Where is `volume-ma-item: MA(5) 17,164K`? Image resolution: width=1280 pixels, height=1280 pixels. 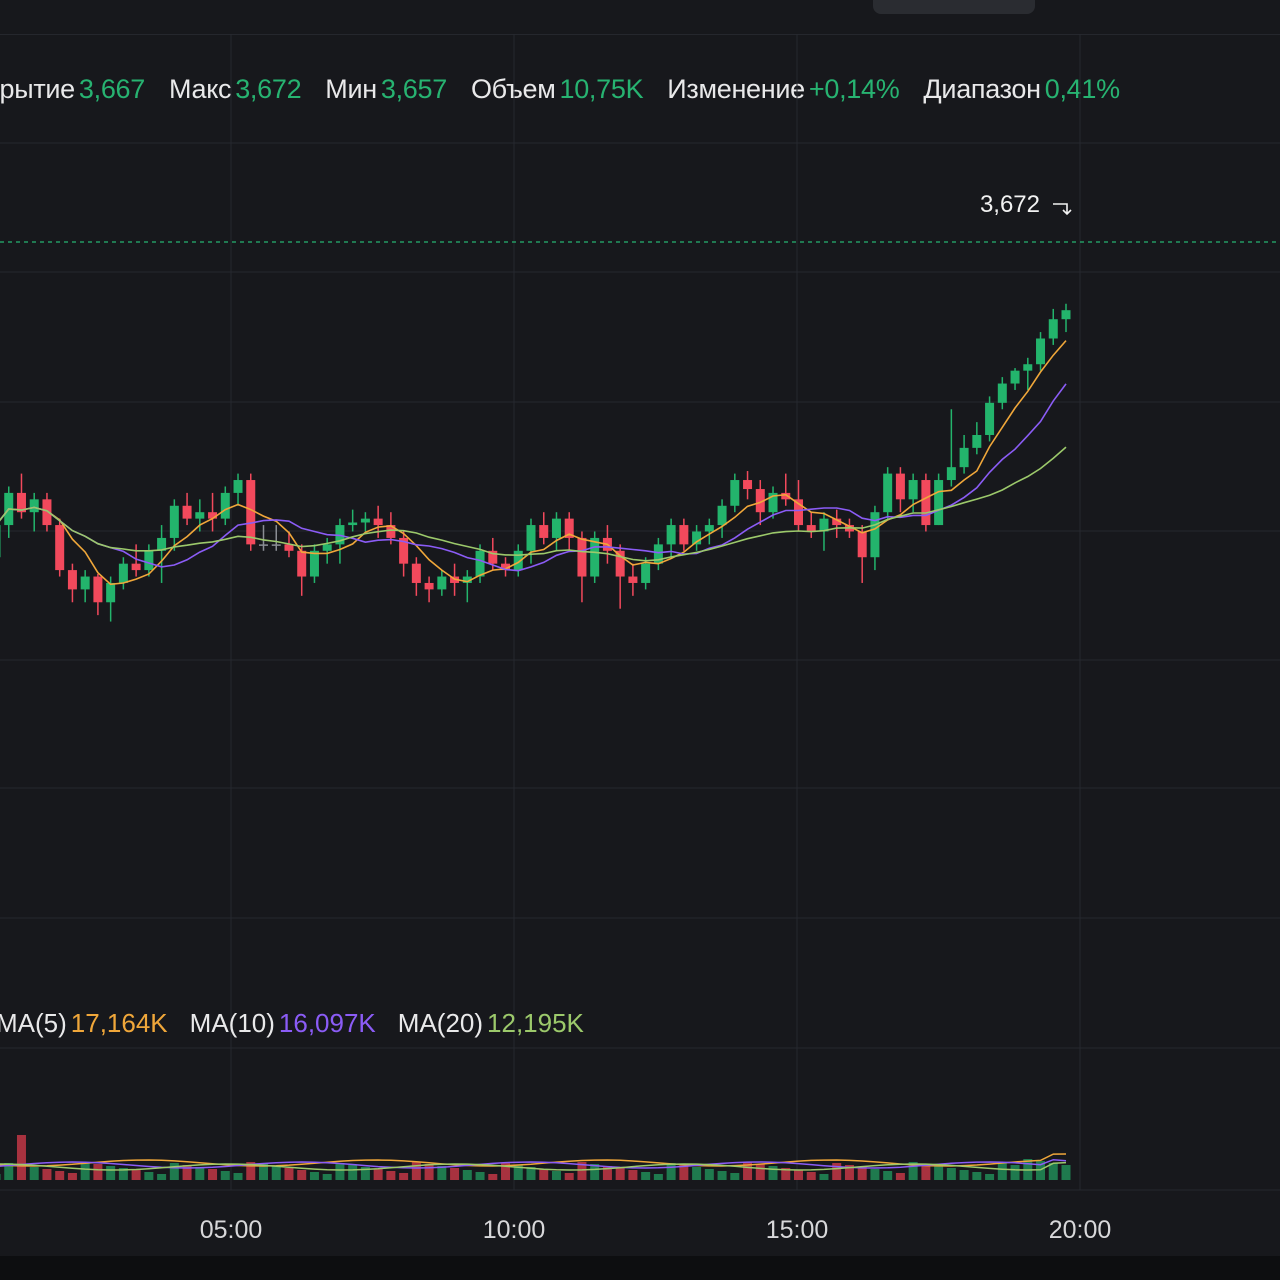 volume-ma-item: MA(5) 17,164K is located at coordinates (84, 1023).